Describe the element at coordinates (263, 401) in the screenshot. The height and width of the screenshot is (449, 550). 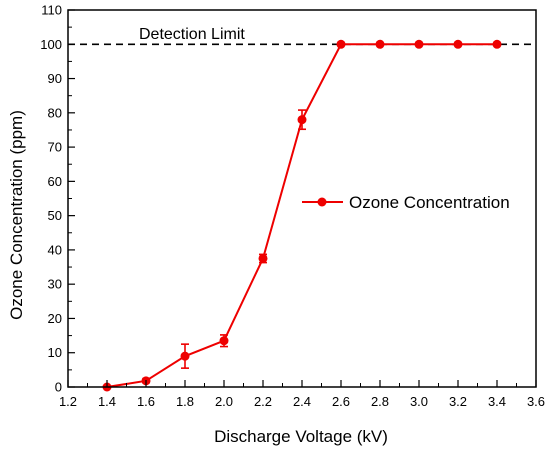
I see `x-tick-label: 2.2` at that location.